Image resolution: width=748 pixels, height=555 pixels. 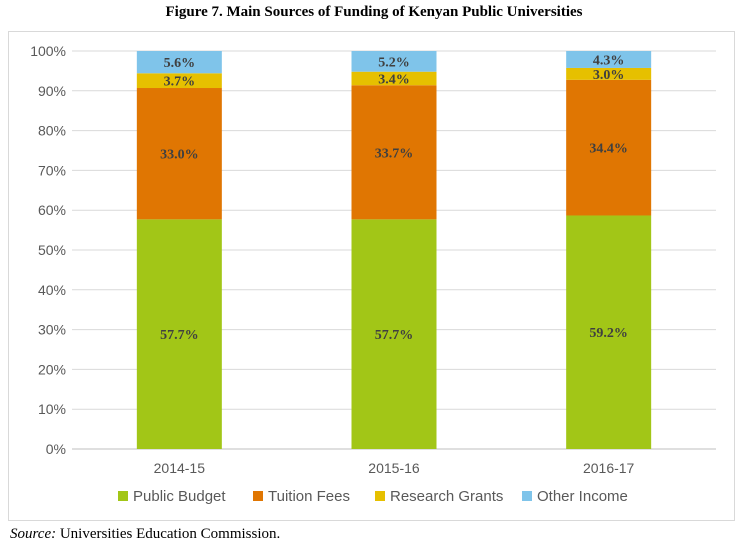 I want to click on x-tick-label: 2016-17, so click(x=609, y=468).